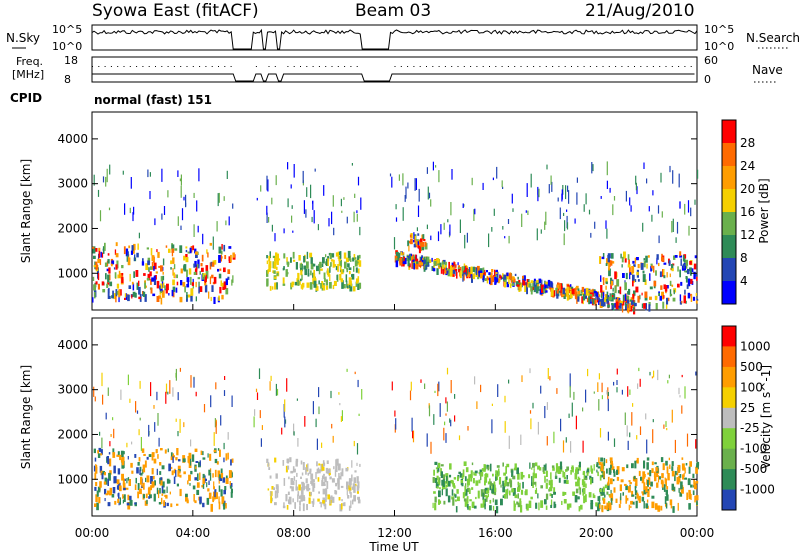  What do you see at coordinates (729, 418) in the screenshot?
I see `colorbar-segment` at bounding box center [729, 418].